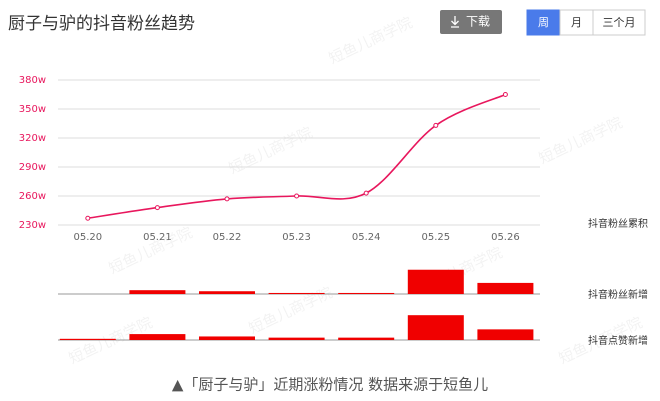 This screenshot has width=660, height=401. I want to click on tabs: 周 月 三个月, so click(586, 22).